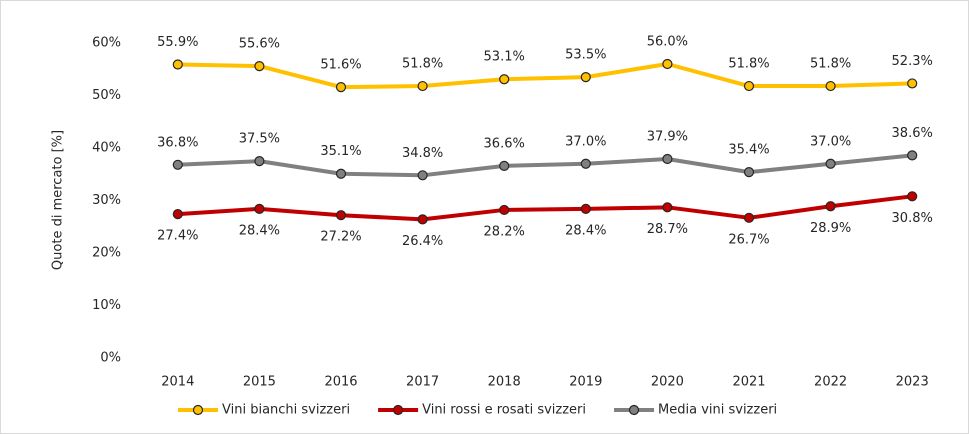  I want to click on y-tick-label: 0%, so click(110, 358).